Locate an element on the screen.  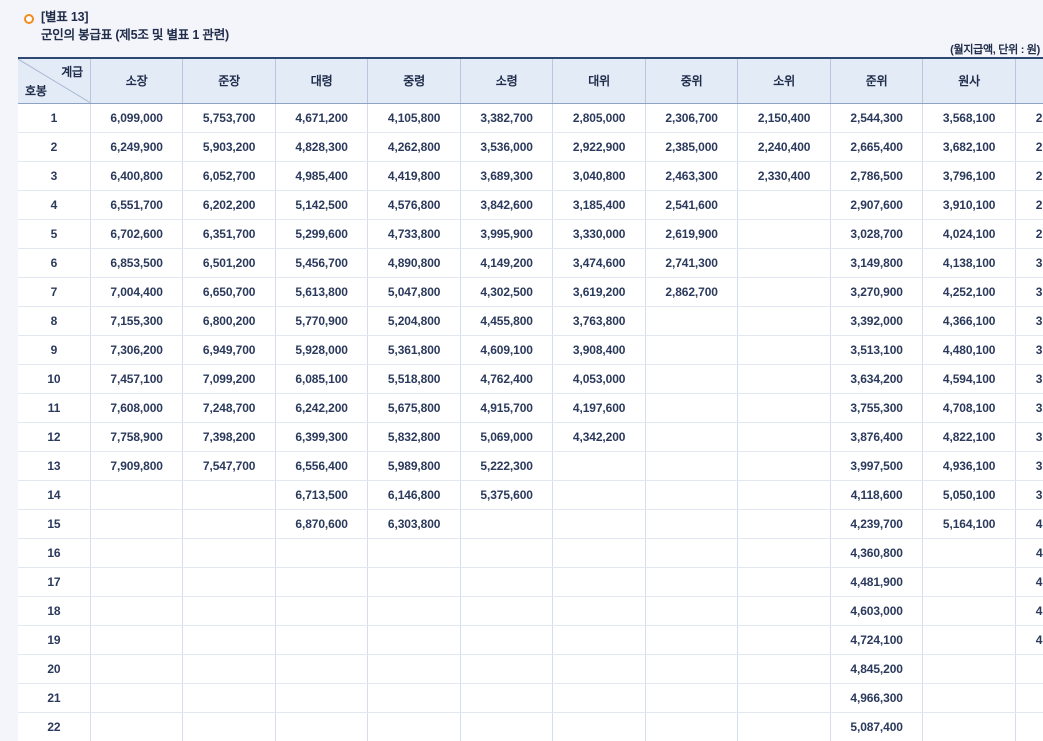
table-row: 19 4,724,100 4,439,000 is located at coordinates (530, 640).